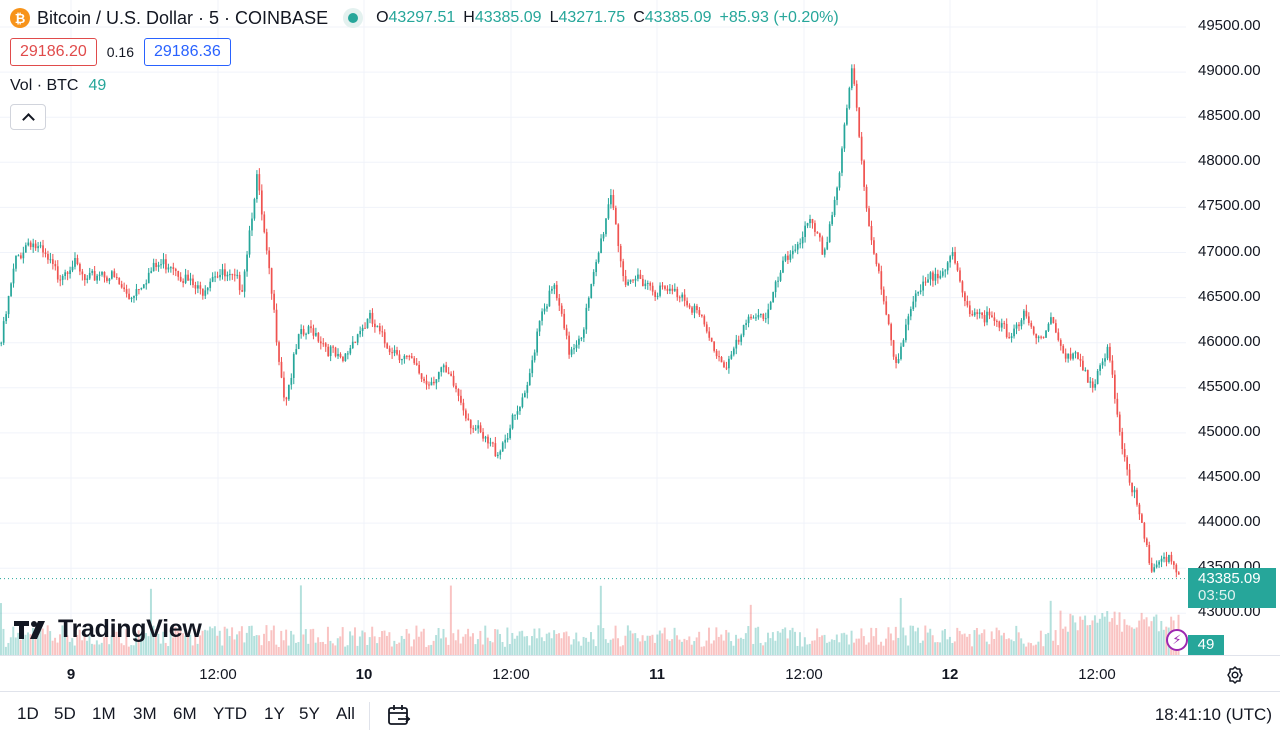 The image size is (1280, 741). Describe the element at coordinates (345, 713) in the screenshot. I see `range-button-all: All` at that location.